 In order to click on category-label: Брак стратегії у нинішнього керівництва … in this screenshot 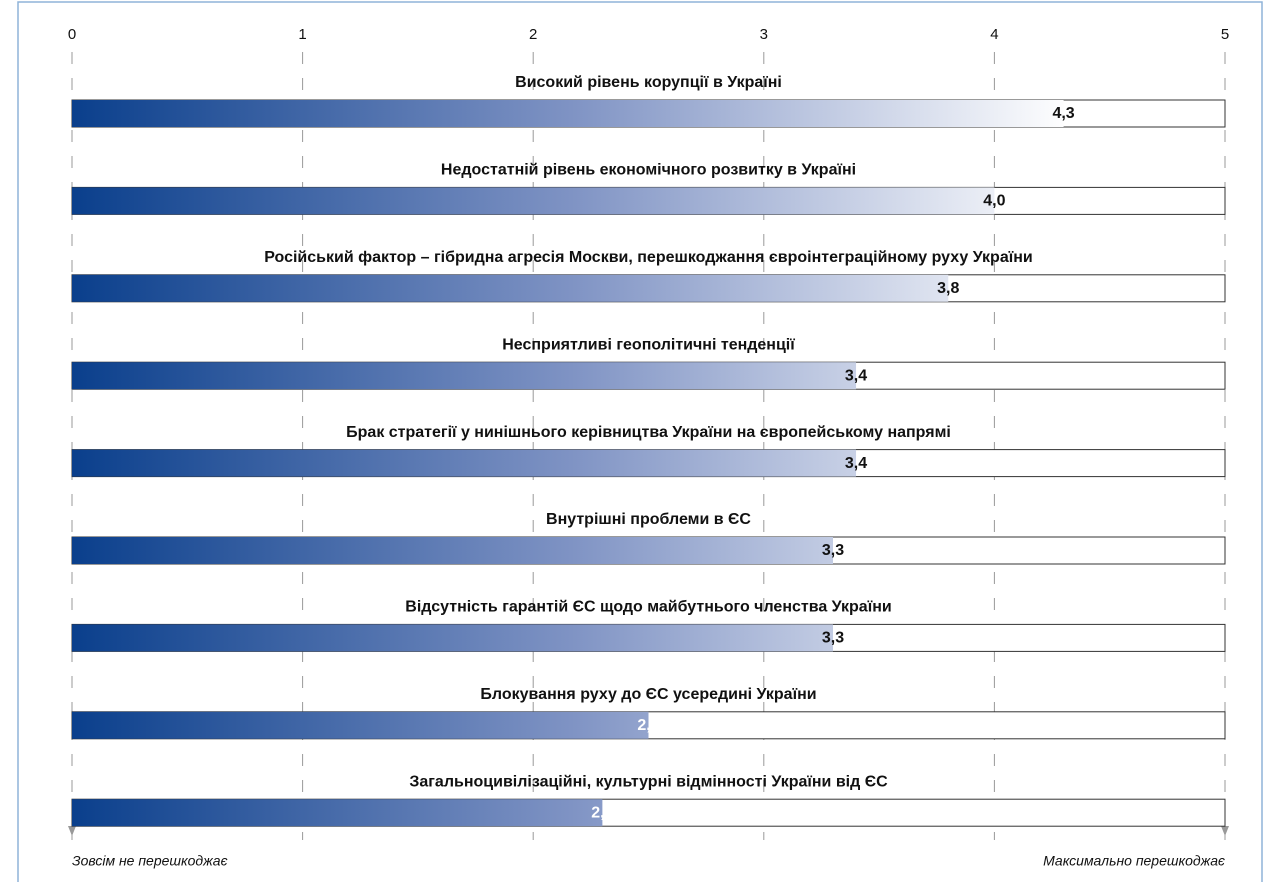, I will do `click(648, 432)`.